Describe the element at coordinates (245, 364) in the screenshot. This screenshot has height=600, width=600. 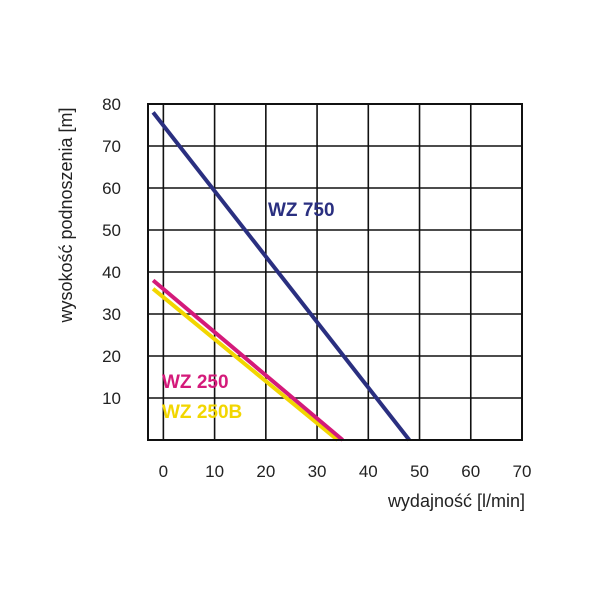
I see `series-line-wz250b` at that location.